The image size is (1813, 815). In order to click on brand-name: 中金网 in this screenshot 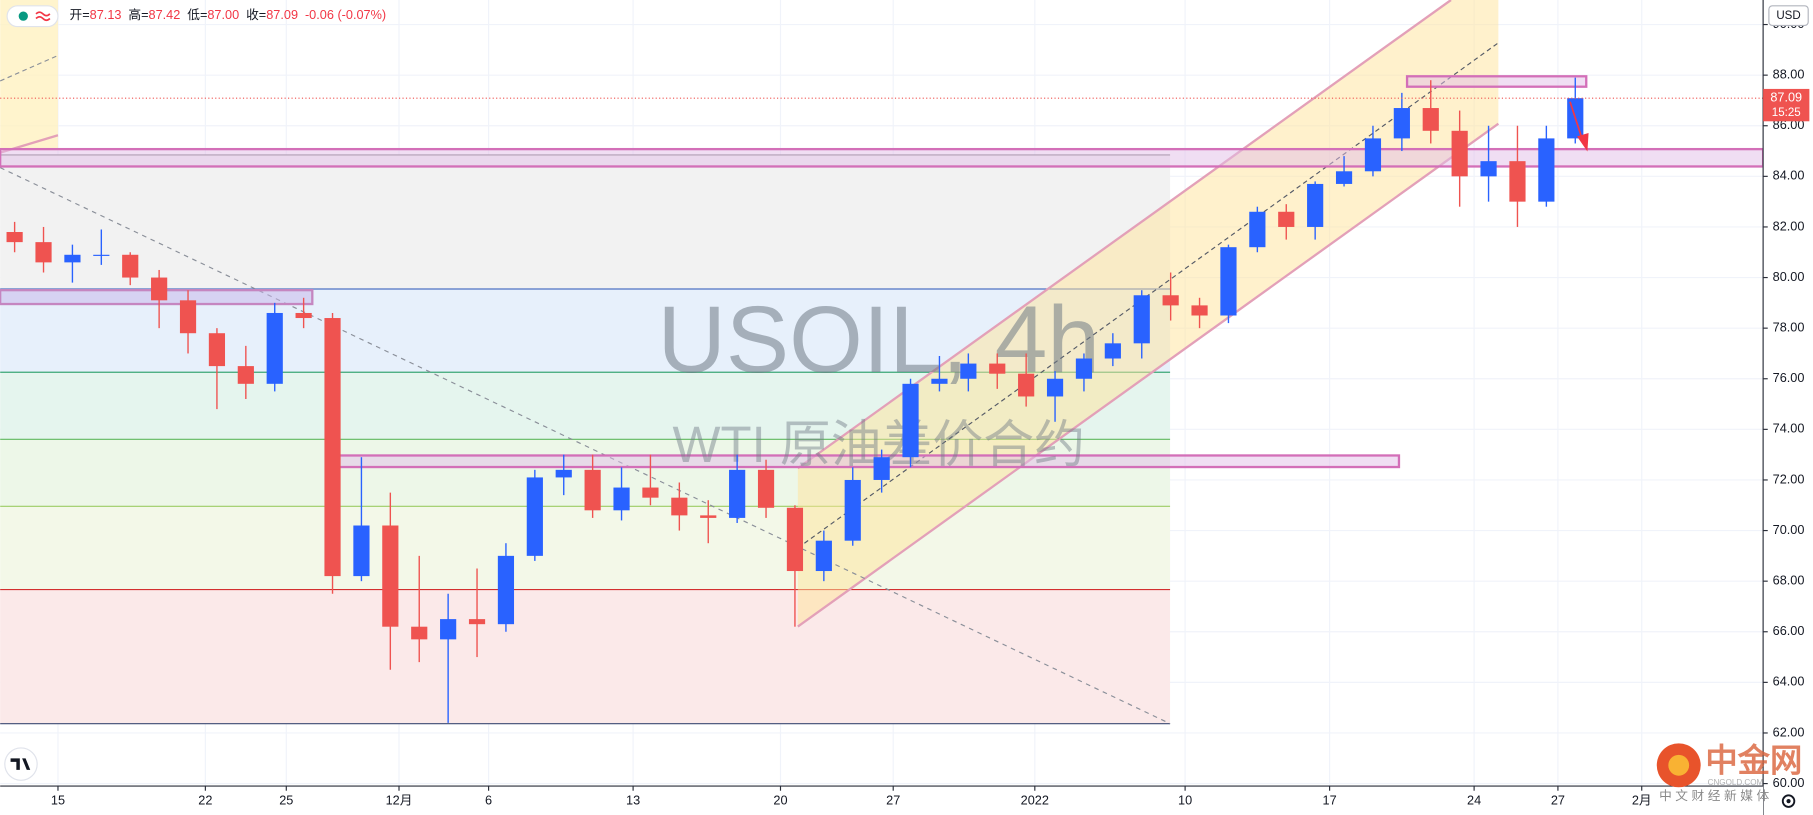, I will do `click(1753, 761)`.